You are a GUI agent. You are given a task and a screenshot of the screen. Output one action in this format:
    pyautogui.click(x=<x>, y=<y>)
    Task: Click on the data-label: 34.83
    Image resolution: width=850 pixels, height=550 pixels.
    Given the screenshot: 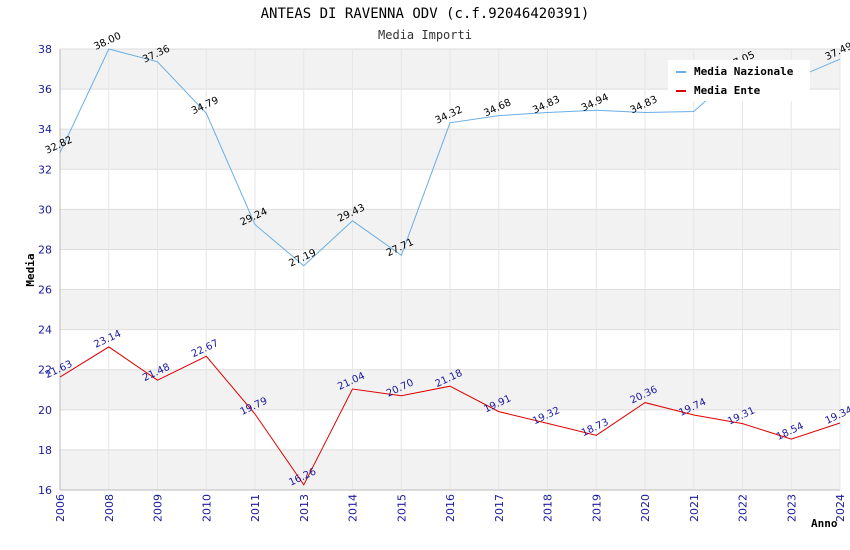 What is the action you would take?
    pyautogui.click(x=644, y=105)
    